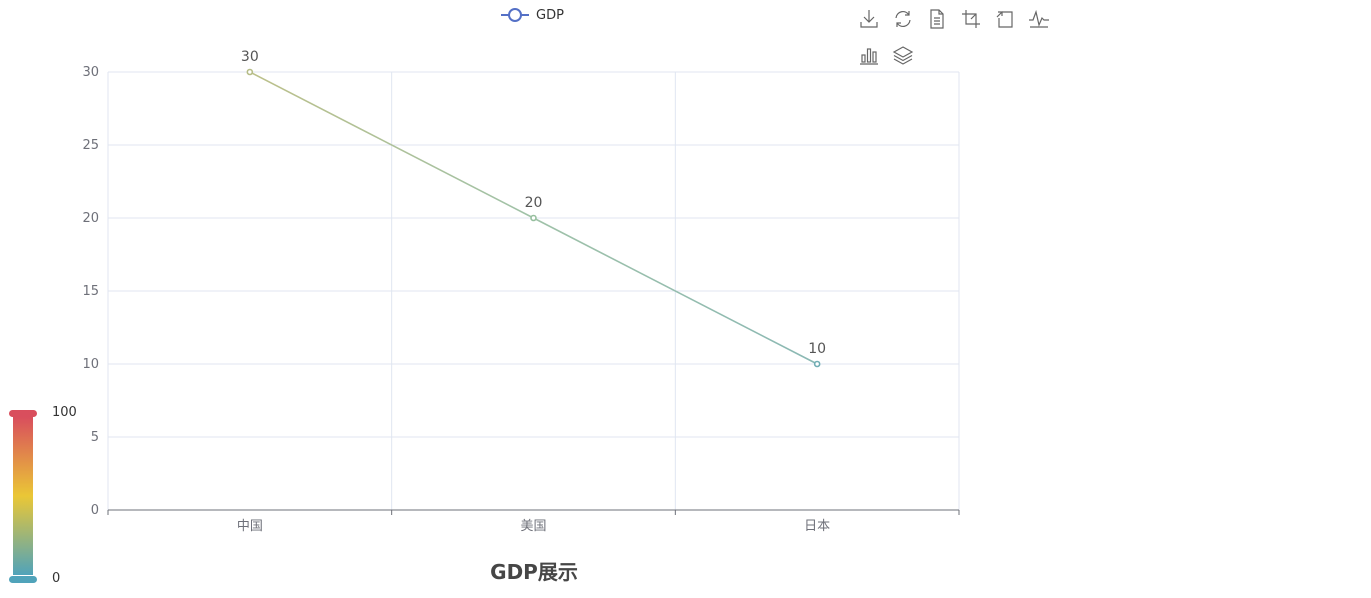 This screenshot has height=598, width=1371. I want to click on visual-map-bar, so click(23, 496).